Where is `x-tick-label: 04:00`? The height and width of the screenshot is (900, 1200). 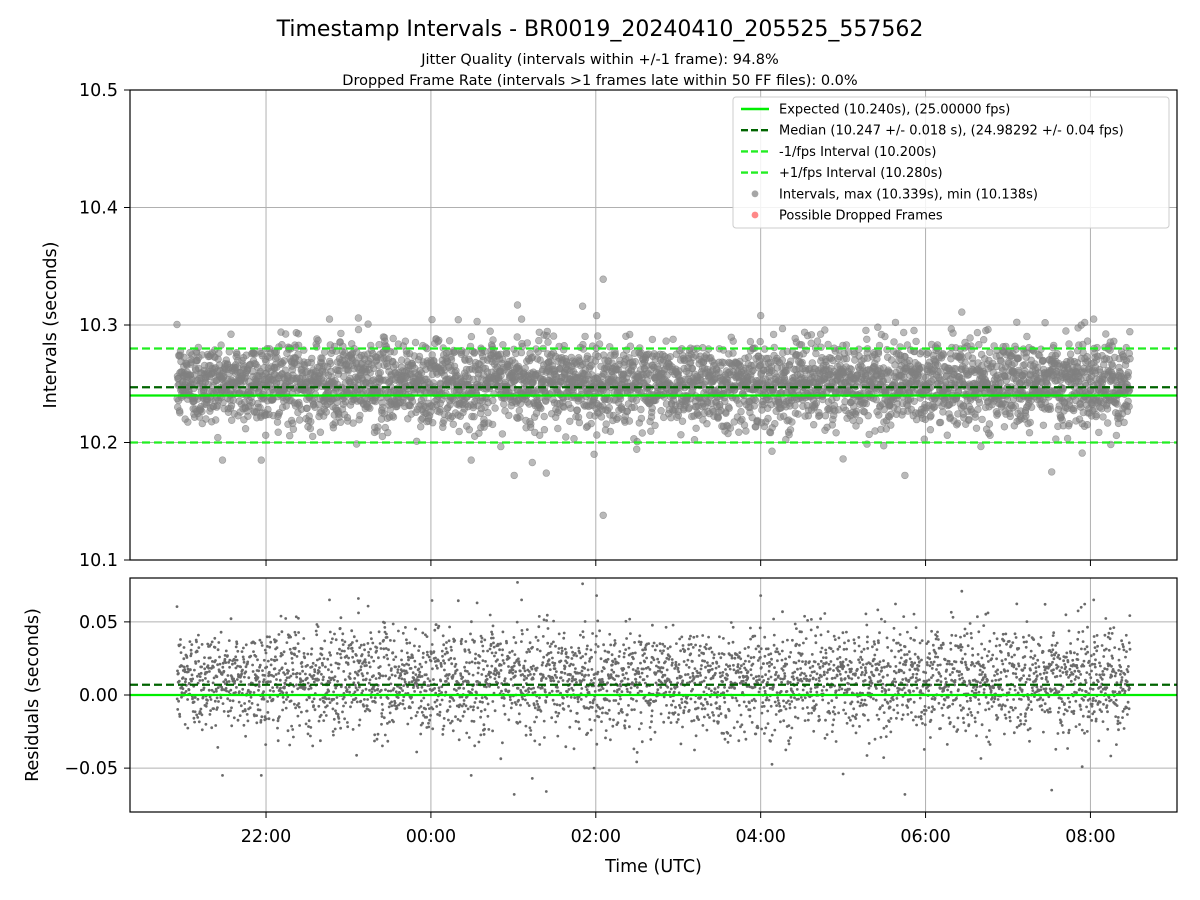
x-tick-label: 04:00 is located at coordinates (760, 837).